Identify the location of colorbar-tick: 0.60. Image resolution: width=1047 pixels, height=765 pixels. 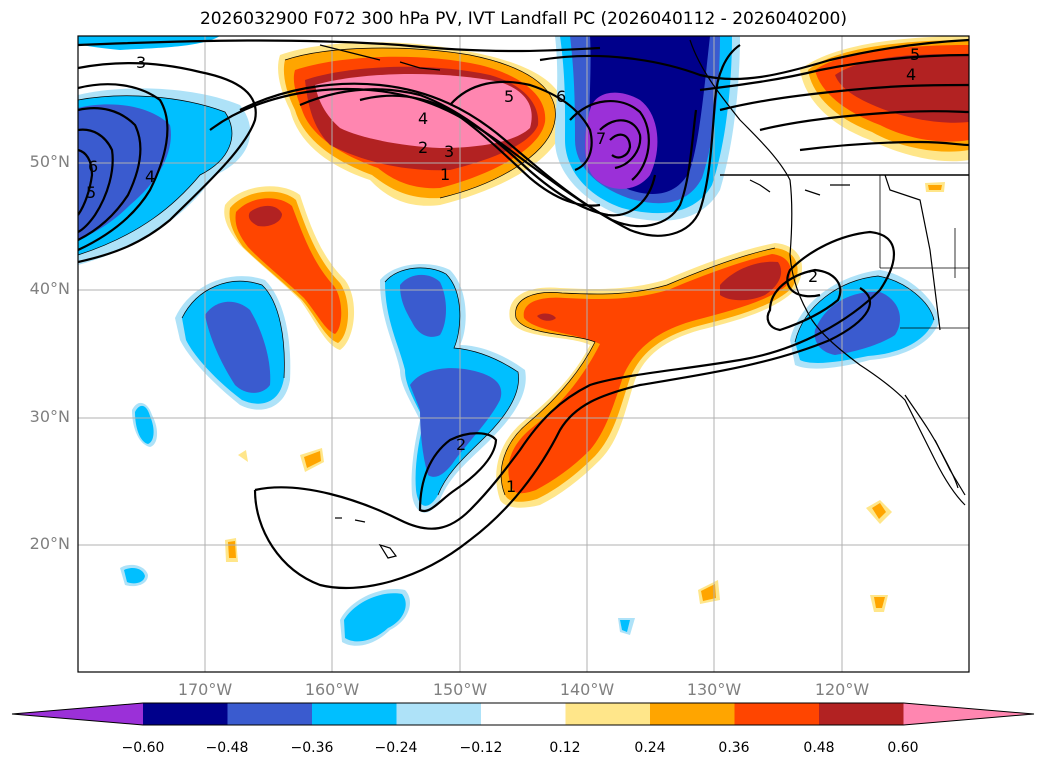
(903, 748).